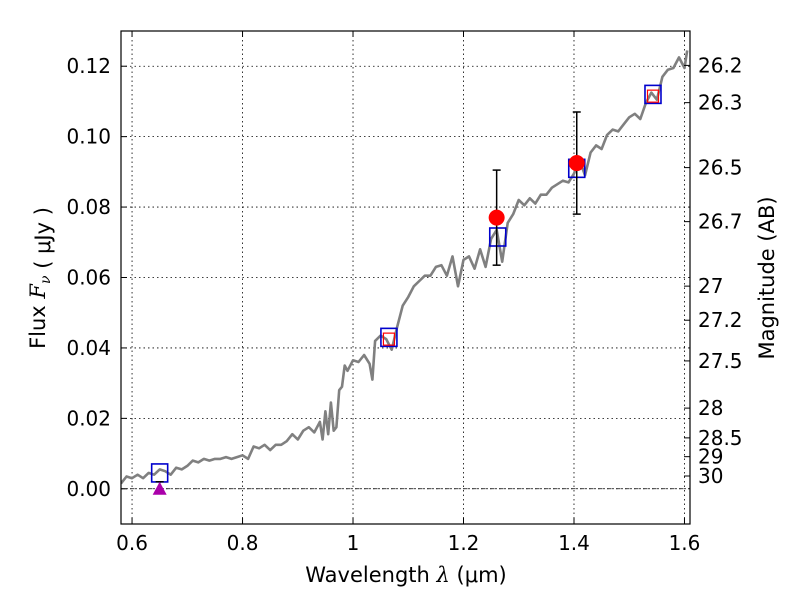 The image size is (800, 600). I want to click on y2-tick-label: 26.3, so click(720, 103).